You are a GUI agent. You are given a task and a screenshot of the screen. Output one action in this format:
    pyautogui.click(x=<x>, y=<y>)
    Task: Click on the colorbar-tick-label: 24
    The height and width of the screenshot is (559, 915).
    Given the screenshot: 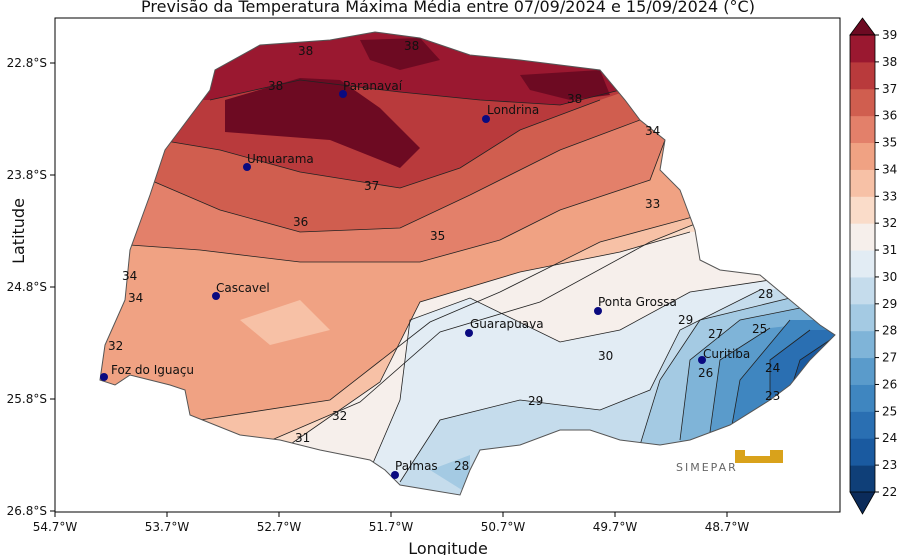 What is the action you would take?
    pyautogui.click(x=889, y=438)
    